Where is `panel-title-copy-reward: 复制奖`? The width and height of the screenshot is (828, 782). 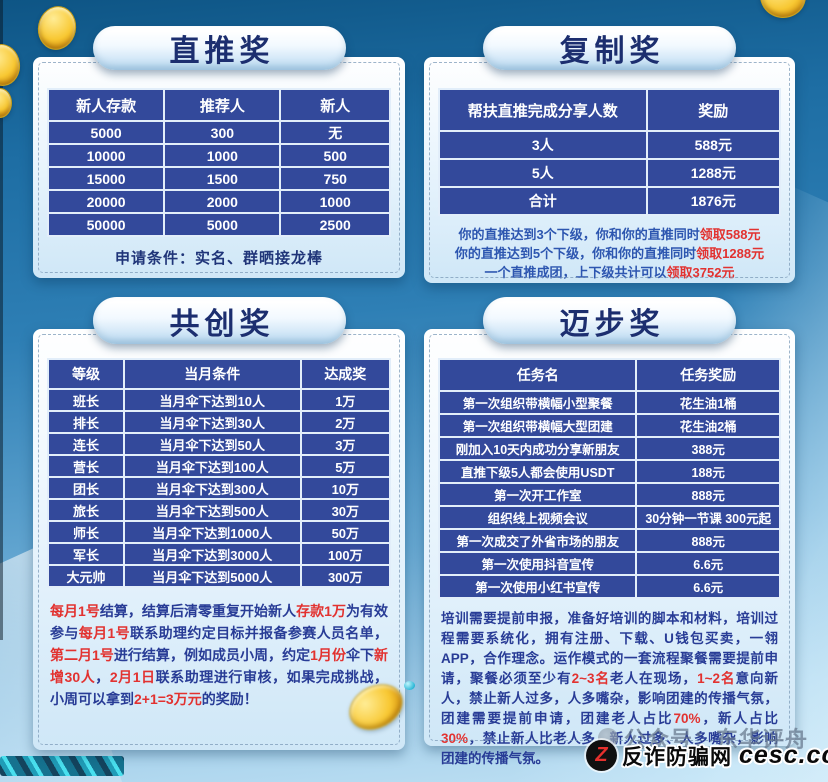 panel-title-copy-reward: 复制奖 is located at coordinates (609, 48).